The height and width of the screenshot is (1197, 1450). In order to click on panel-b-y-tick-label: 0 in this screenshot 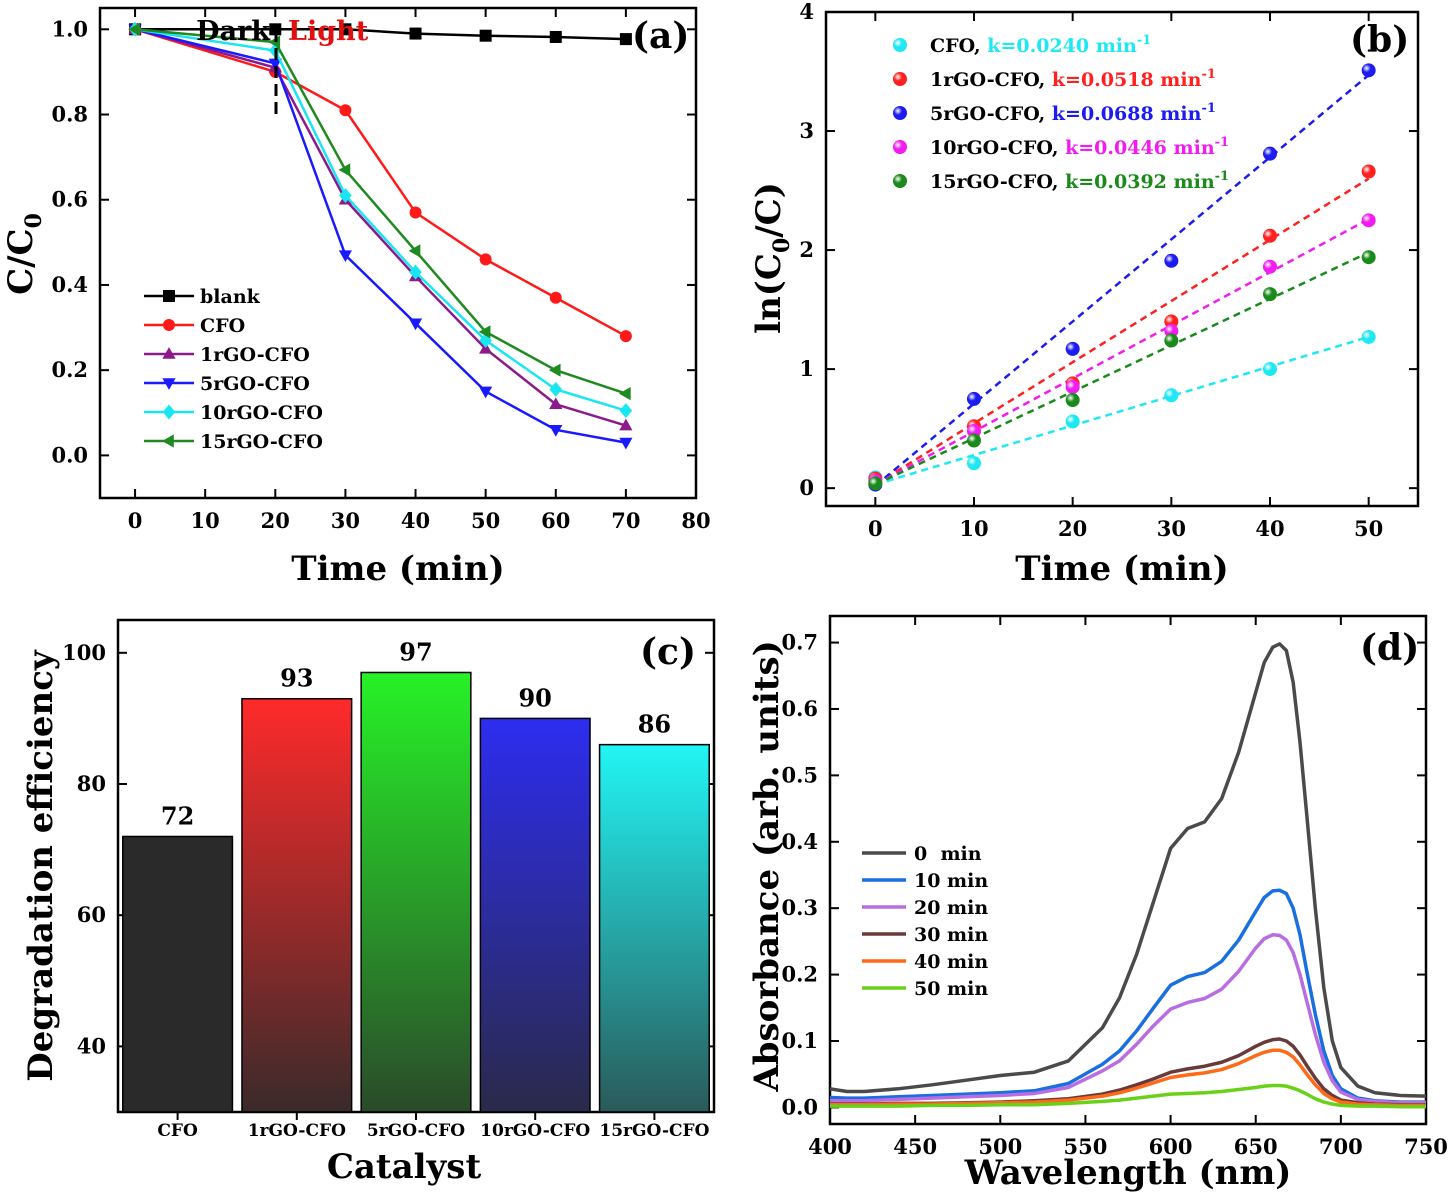, I will do `click(806, 487)`.